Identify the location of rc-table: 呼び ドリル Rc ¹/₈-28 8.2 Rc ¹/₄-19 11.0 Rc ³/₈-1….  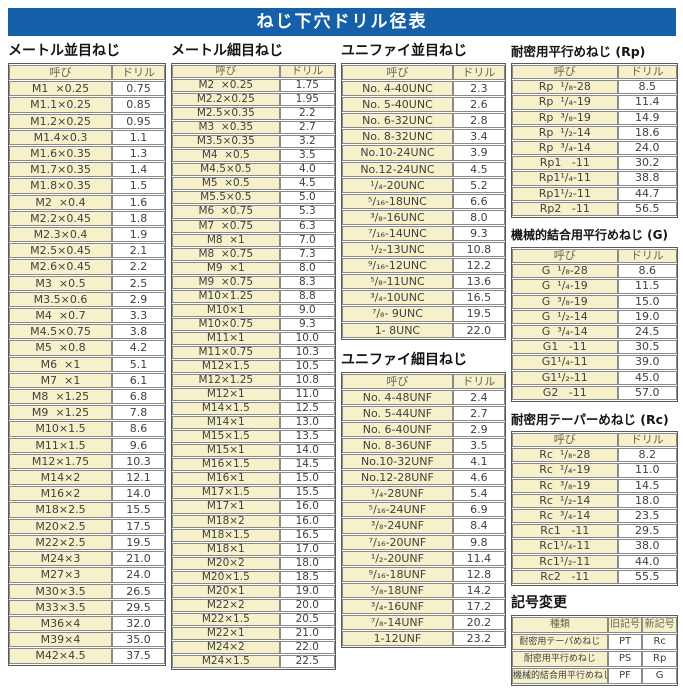
(594, 508).